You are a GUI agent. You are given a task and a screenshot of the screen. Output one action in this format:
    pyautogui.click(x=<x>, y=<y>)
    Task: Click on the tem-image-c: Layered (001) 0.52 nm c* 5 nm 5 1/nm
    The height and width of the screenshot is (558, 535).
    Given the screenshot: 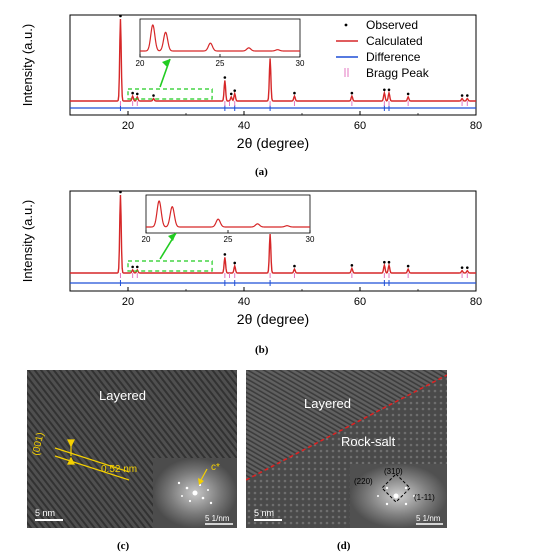 What is the action you would take?
    pyautogui.click(x=132, y=449)
    